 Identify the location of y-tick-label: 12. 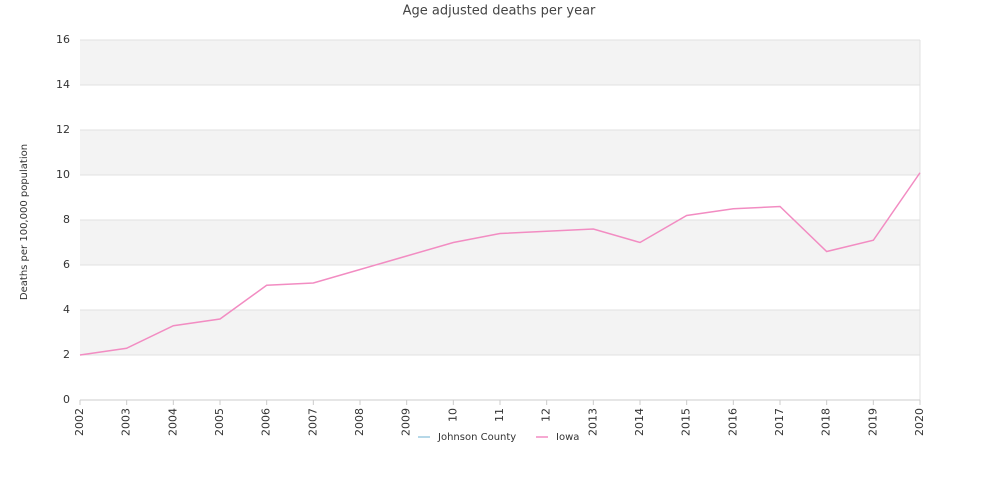
(63, 129).